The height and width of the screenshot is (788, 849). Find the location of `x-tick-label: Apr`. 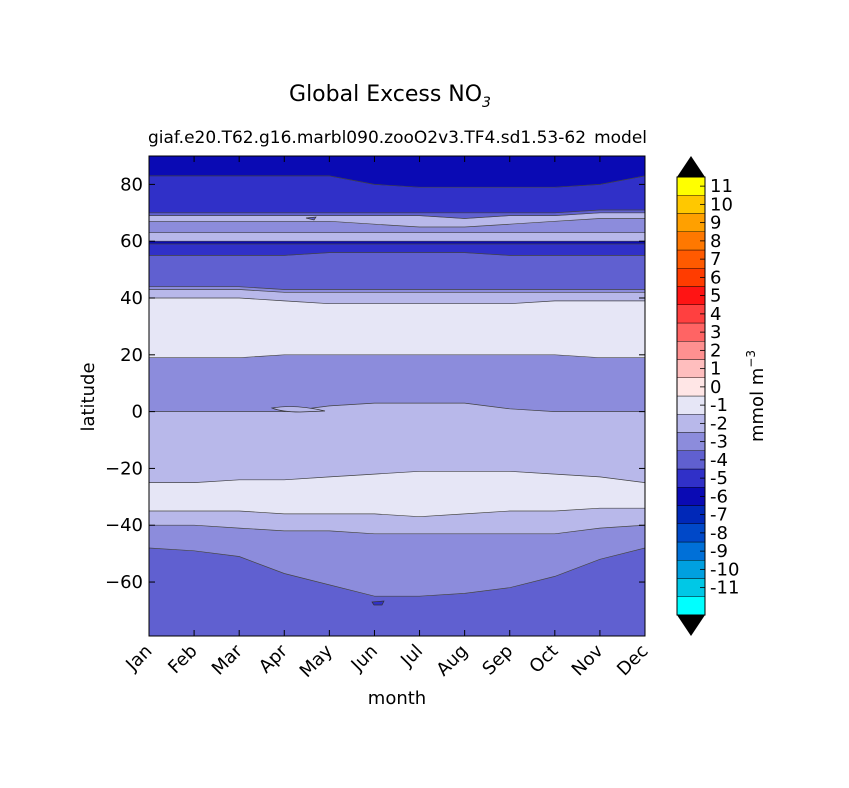

x-tick-label: Apr is located at coordinates (273, 658).